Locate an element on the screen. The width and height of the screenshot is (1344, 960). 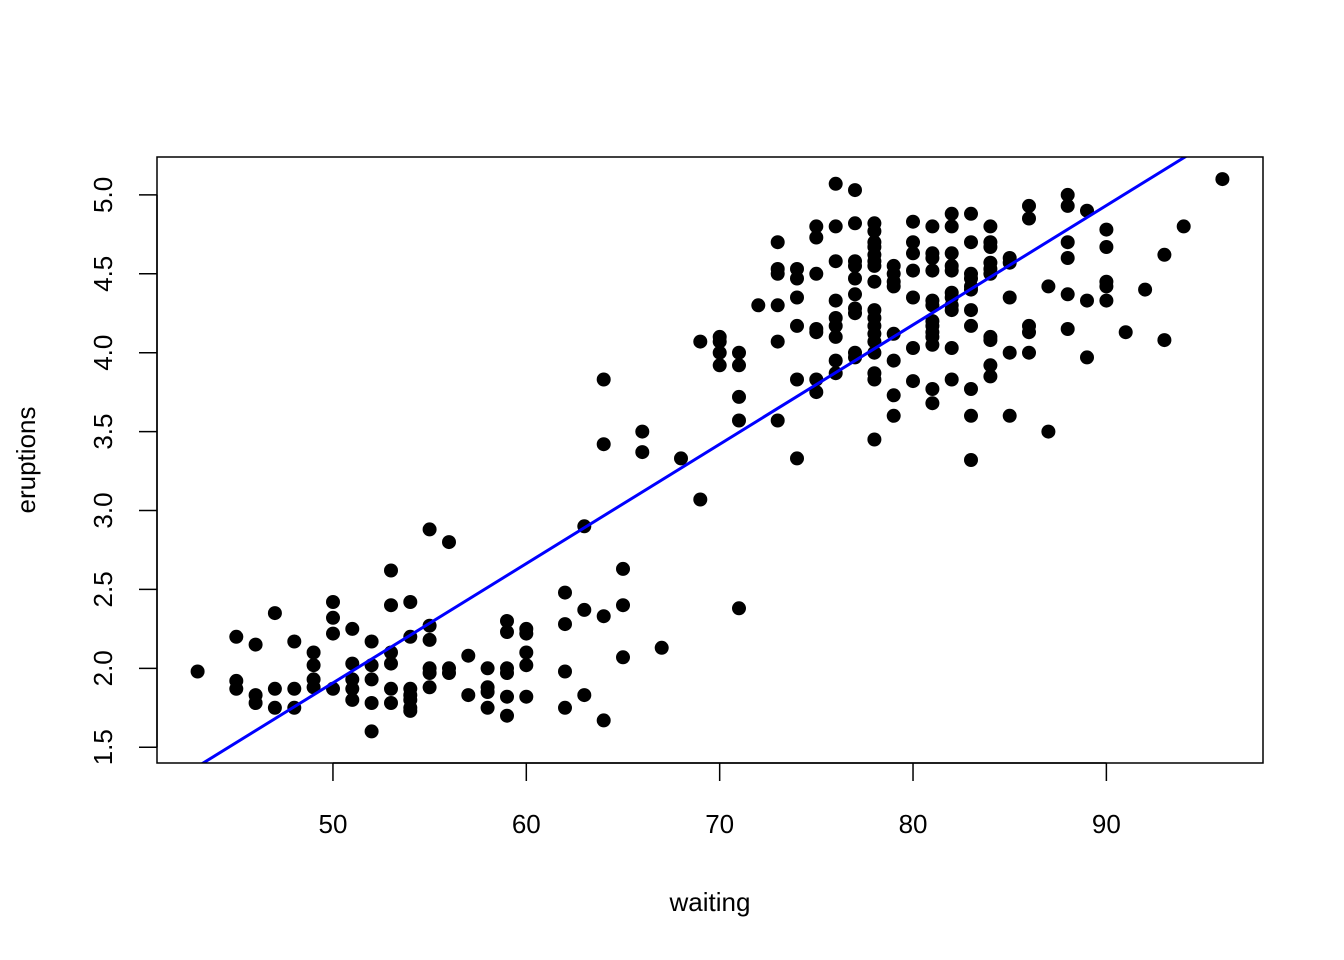
y-axis: 1.5 2.0 2.5 3.0 3.5 4.0 4.5 5.0 is located at coordinates (123, 471).